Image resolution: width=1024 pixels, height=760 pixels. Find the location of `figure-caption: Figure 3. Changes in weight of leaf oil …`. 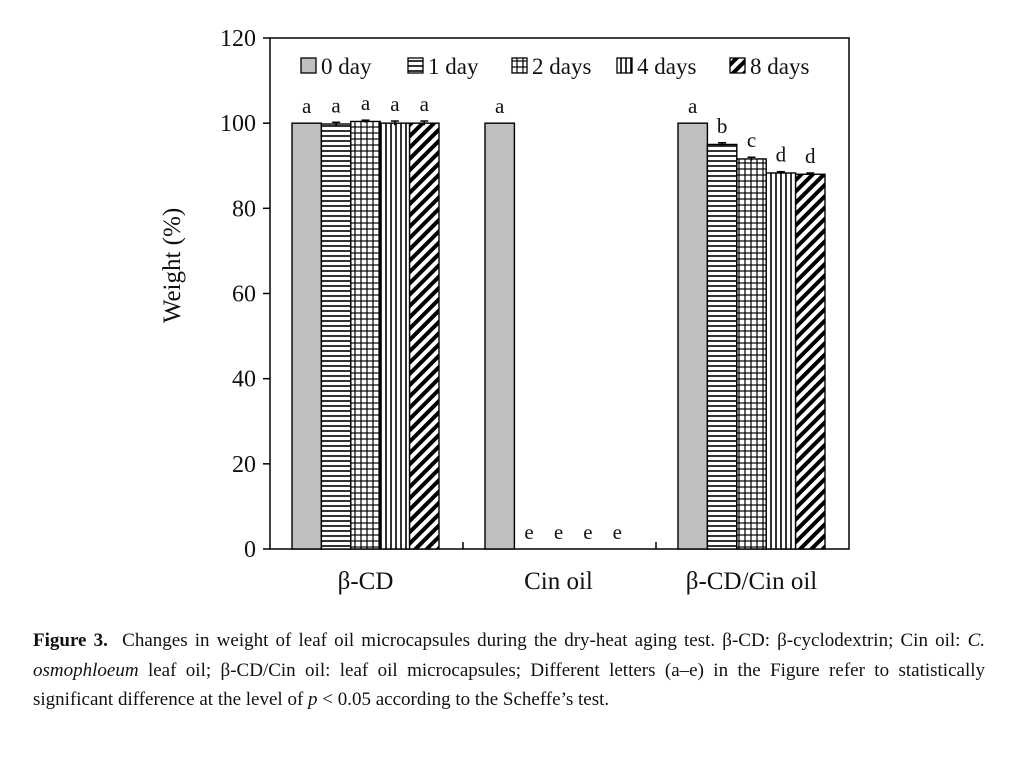

figure-caption: Figure 3. Changes in weight of leaf oil … is located at coordinates (509, 670).